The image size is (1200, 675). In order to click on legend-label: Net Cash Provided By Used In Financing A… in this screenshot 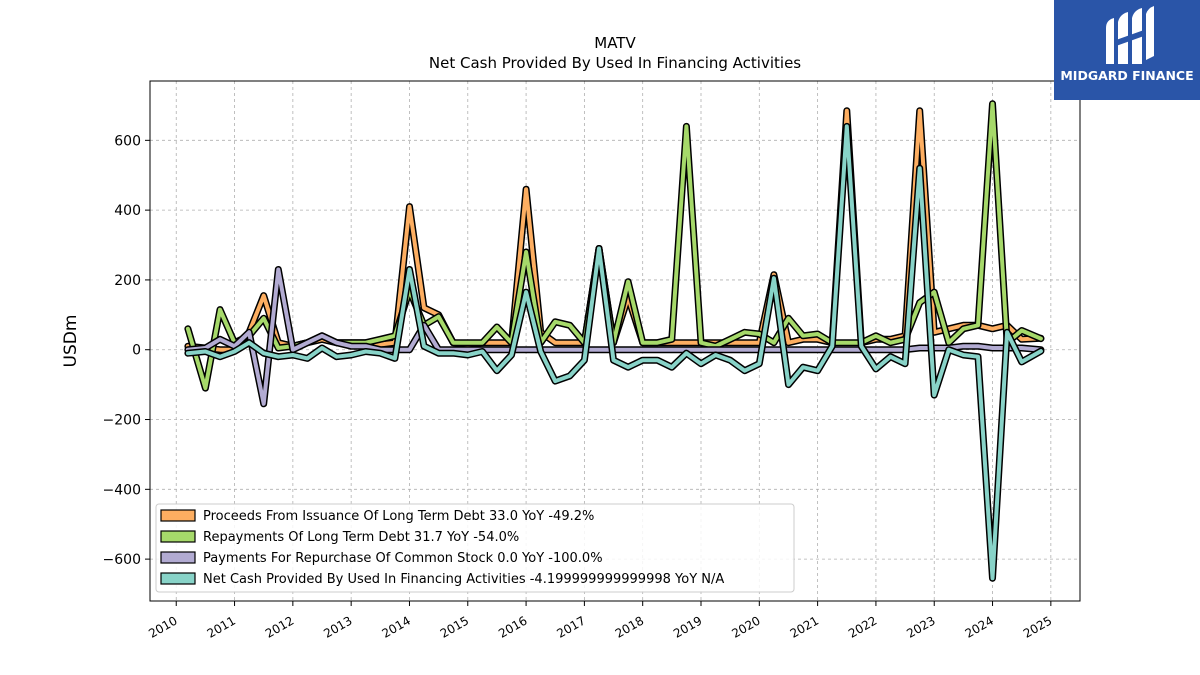, I will do `click(463, 579)`.